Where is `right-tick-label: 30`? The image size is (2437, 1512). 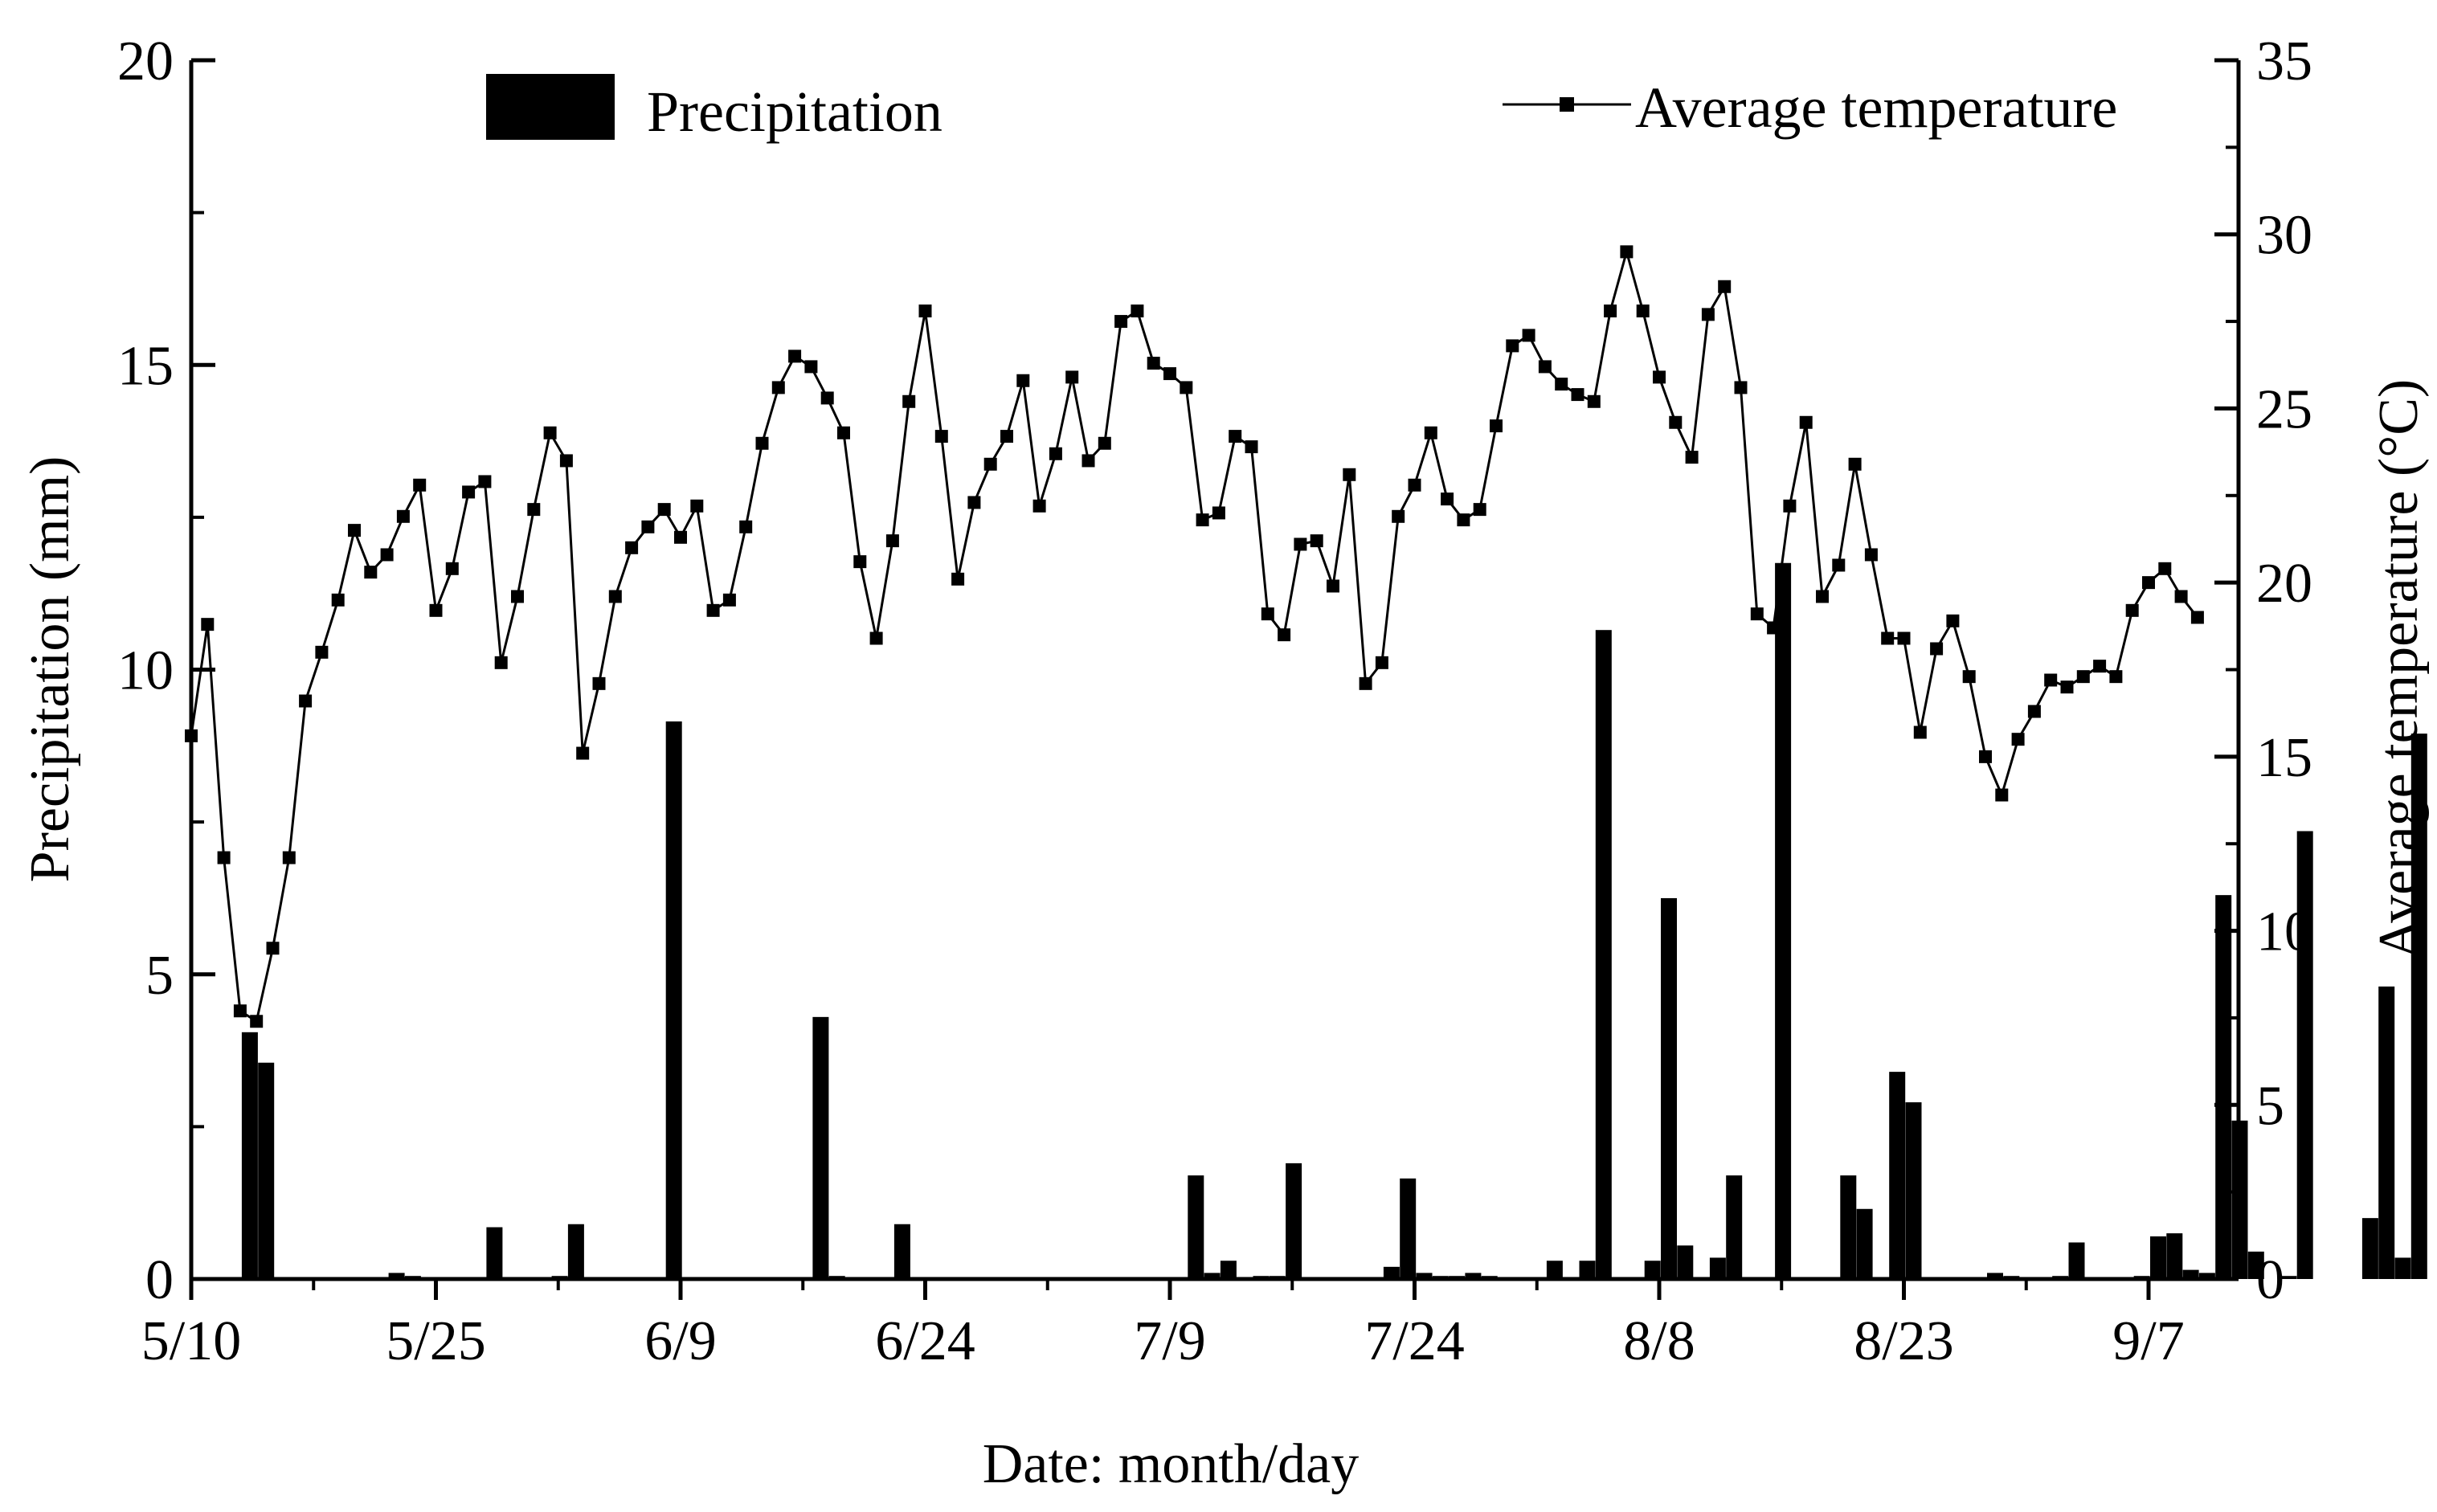
right-tick-label: 30 is located at coordinates (2284, 236).